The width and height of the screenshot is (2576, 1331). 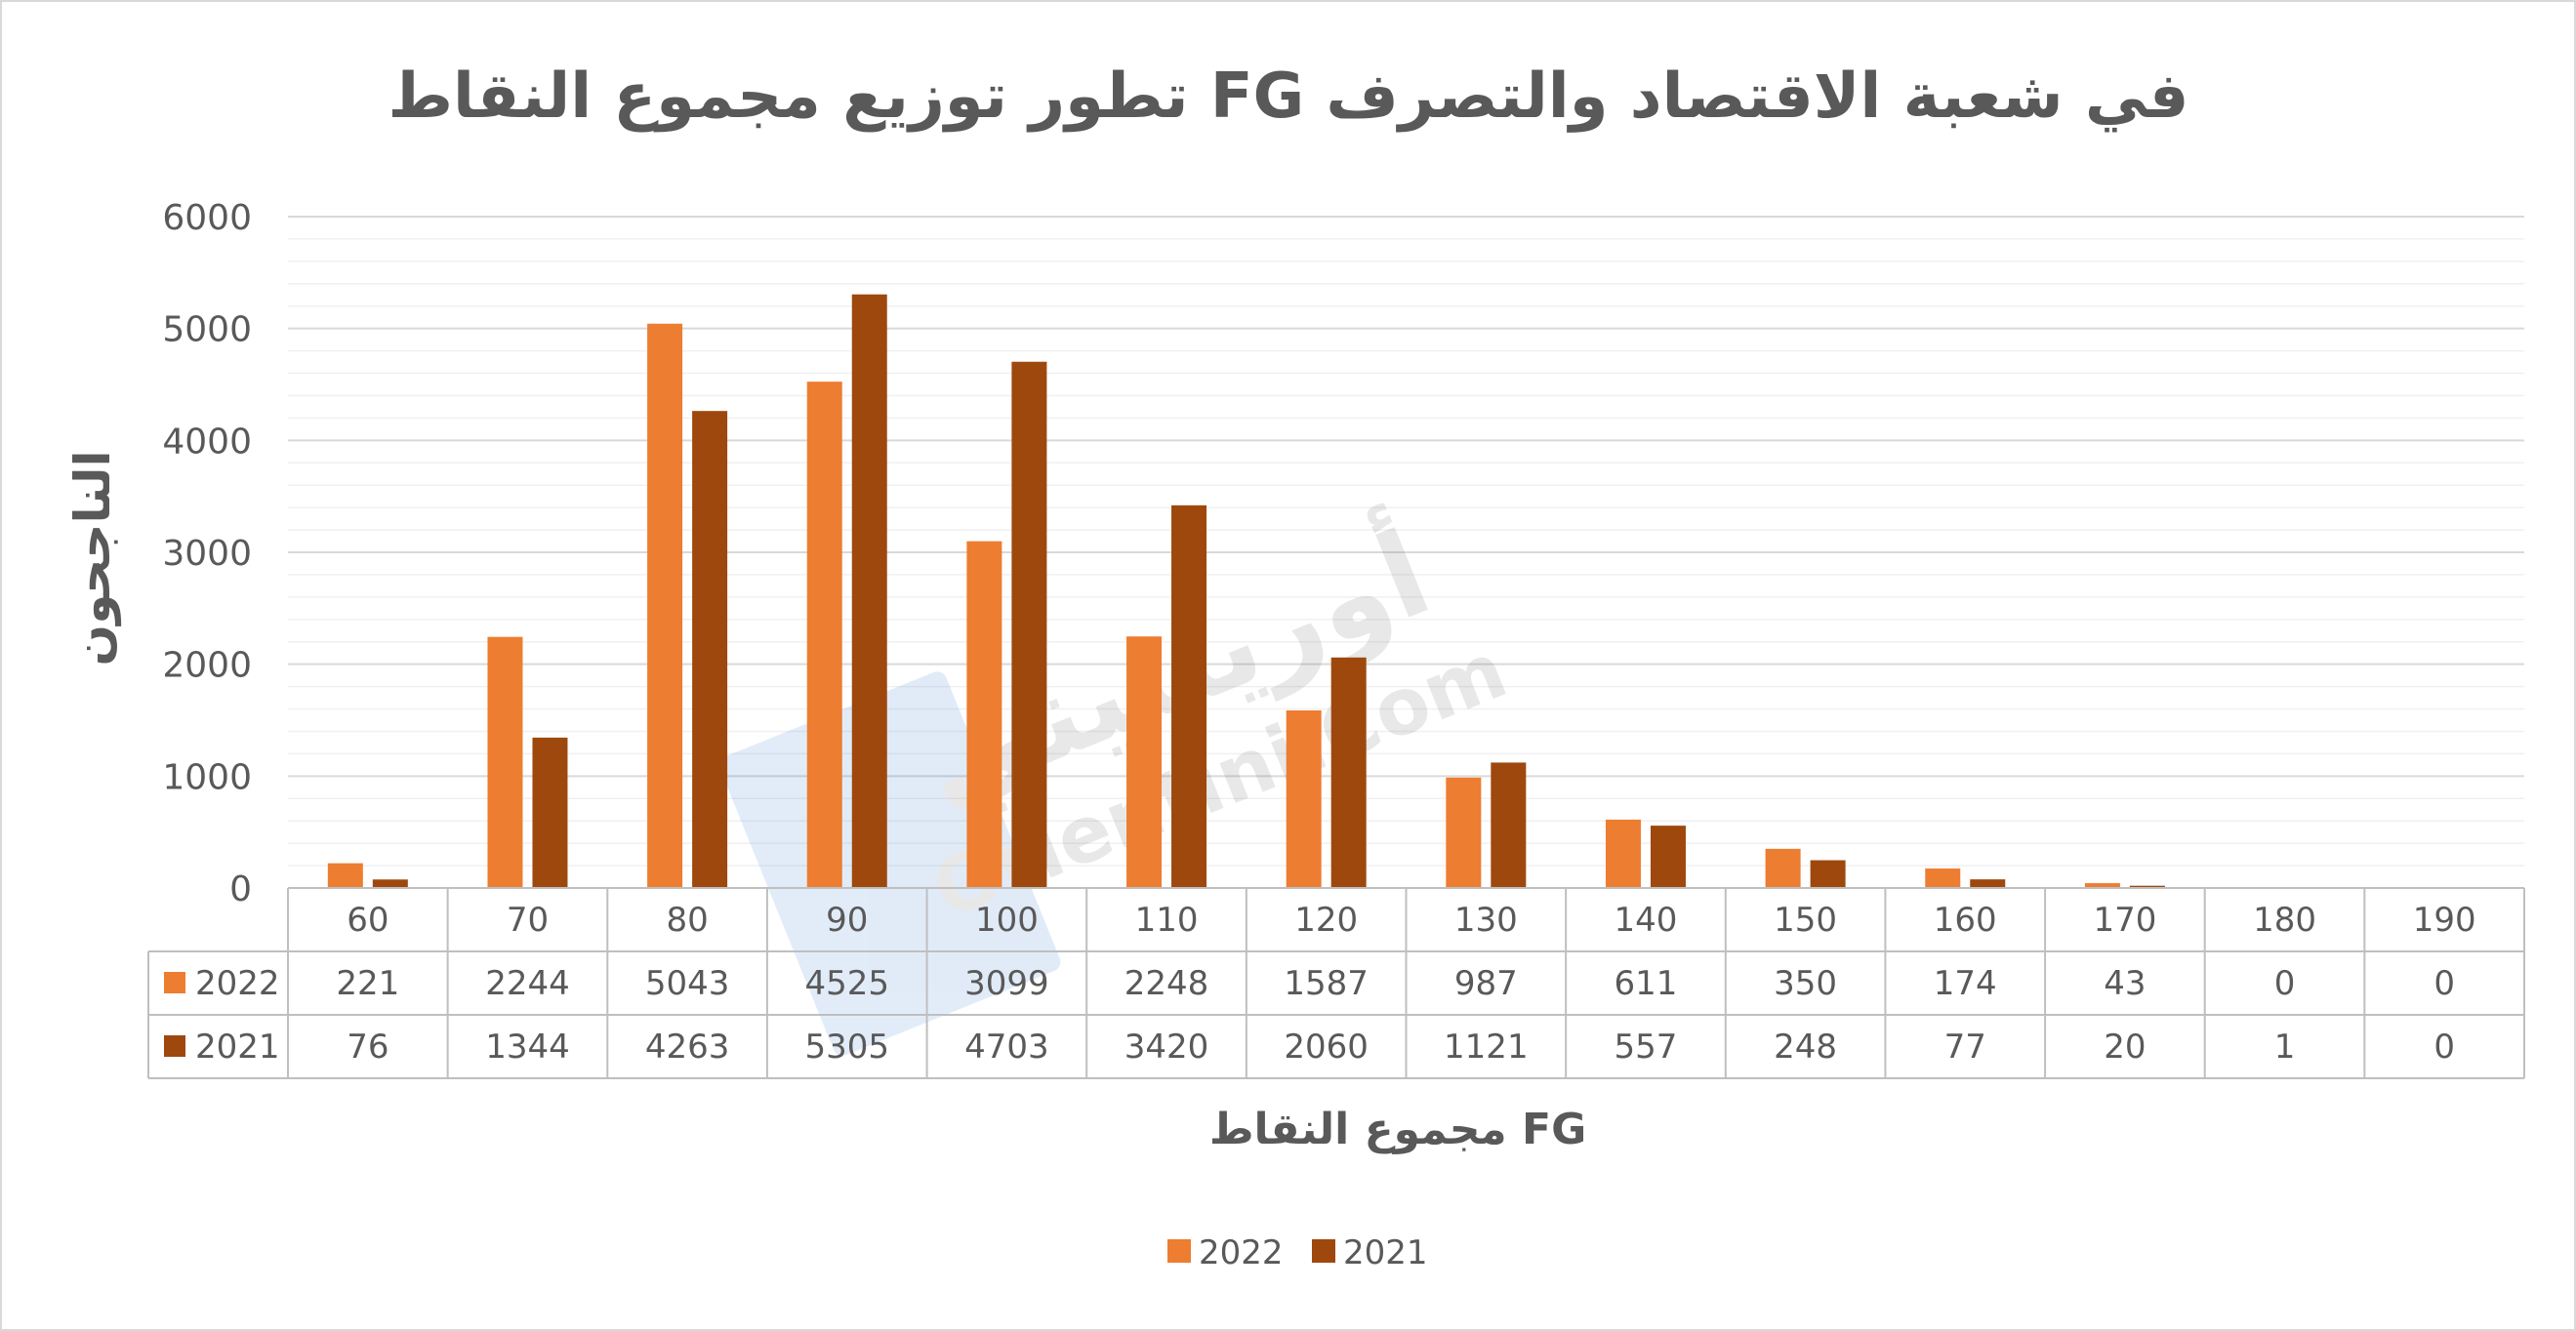 I want to click on data-label: 76, so click(x=367, y=1047).